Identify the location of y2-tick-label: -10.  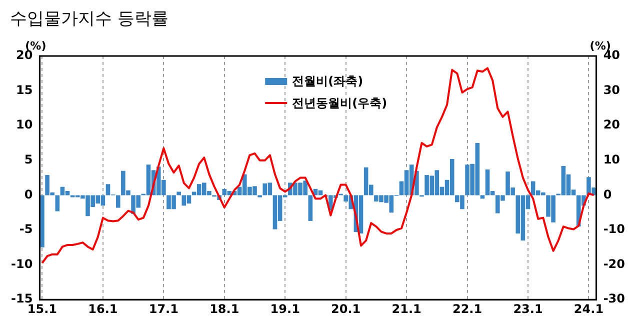
(614, 229).